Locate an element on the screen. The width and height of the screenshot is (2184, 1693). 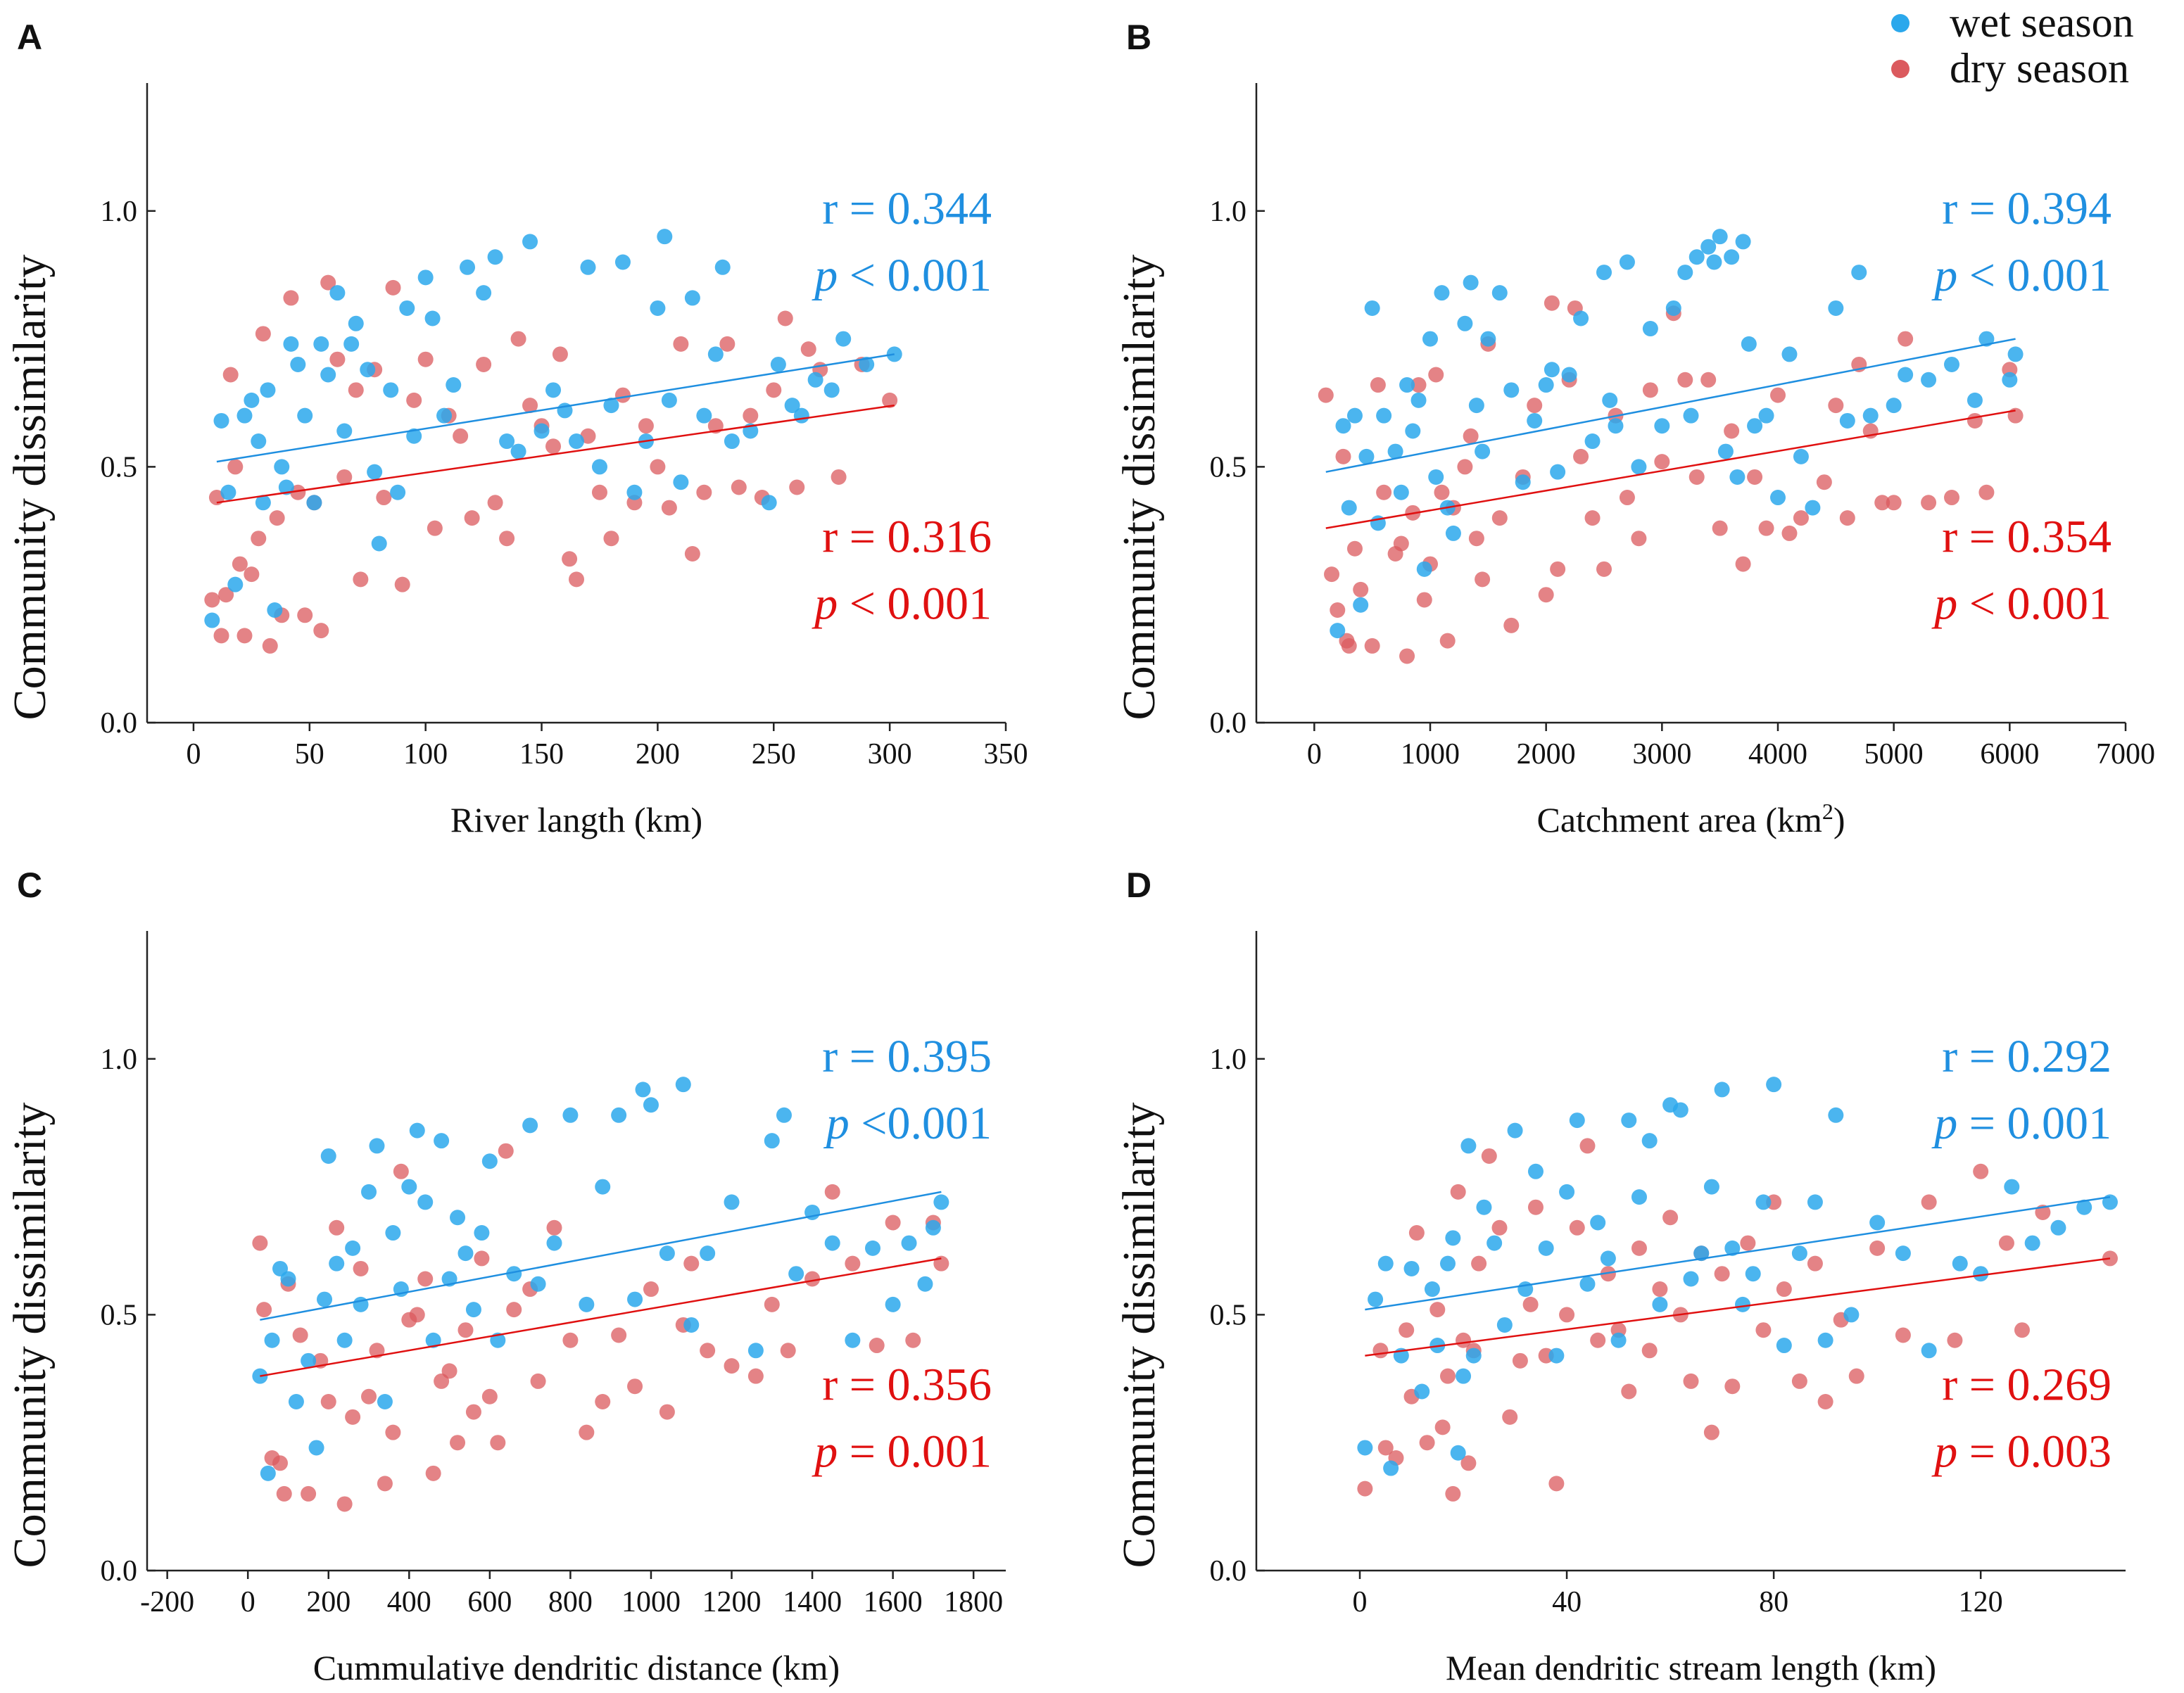
x-tick-label: 80 is located at coordinates (1774, 1602).